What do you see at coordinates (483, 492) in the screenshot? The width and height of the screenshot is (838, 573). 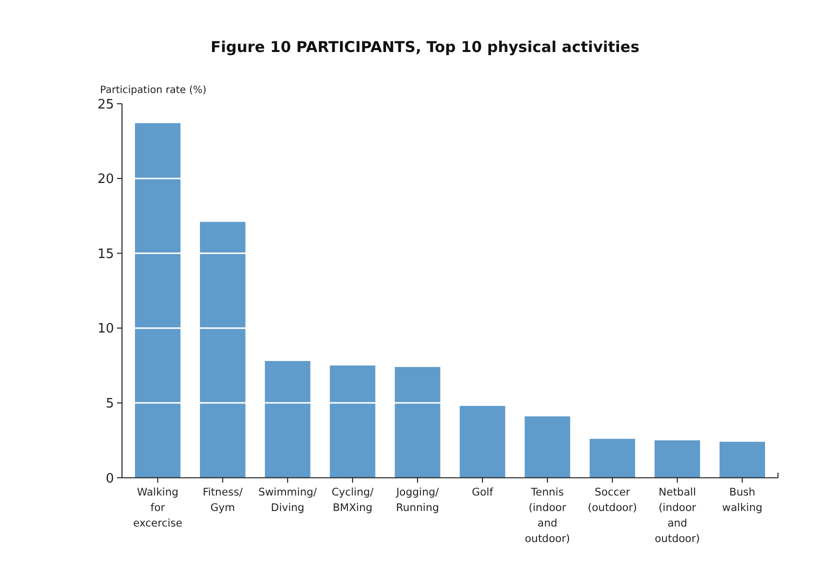 I see `x-tick-label: Golf` at bounding box center [483, 492].